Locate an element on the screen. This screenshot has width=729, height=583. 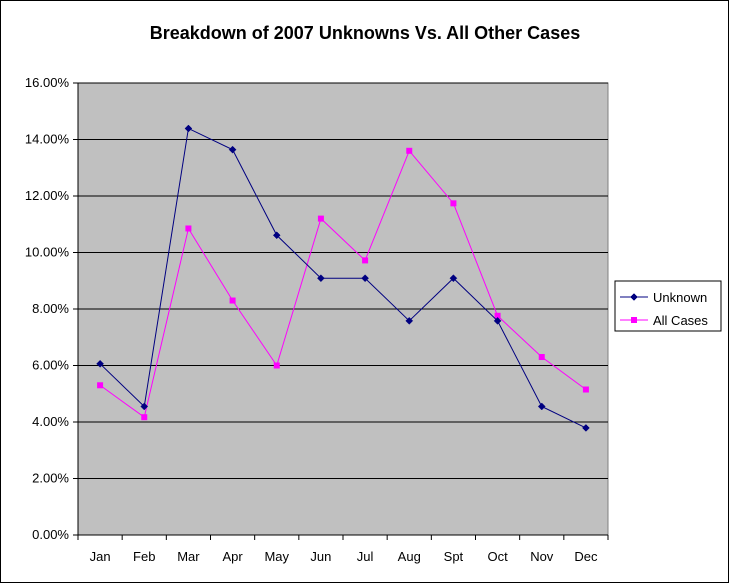
y-tick-label: 10.00% is located at coordinates (47, 252).